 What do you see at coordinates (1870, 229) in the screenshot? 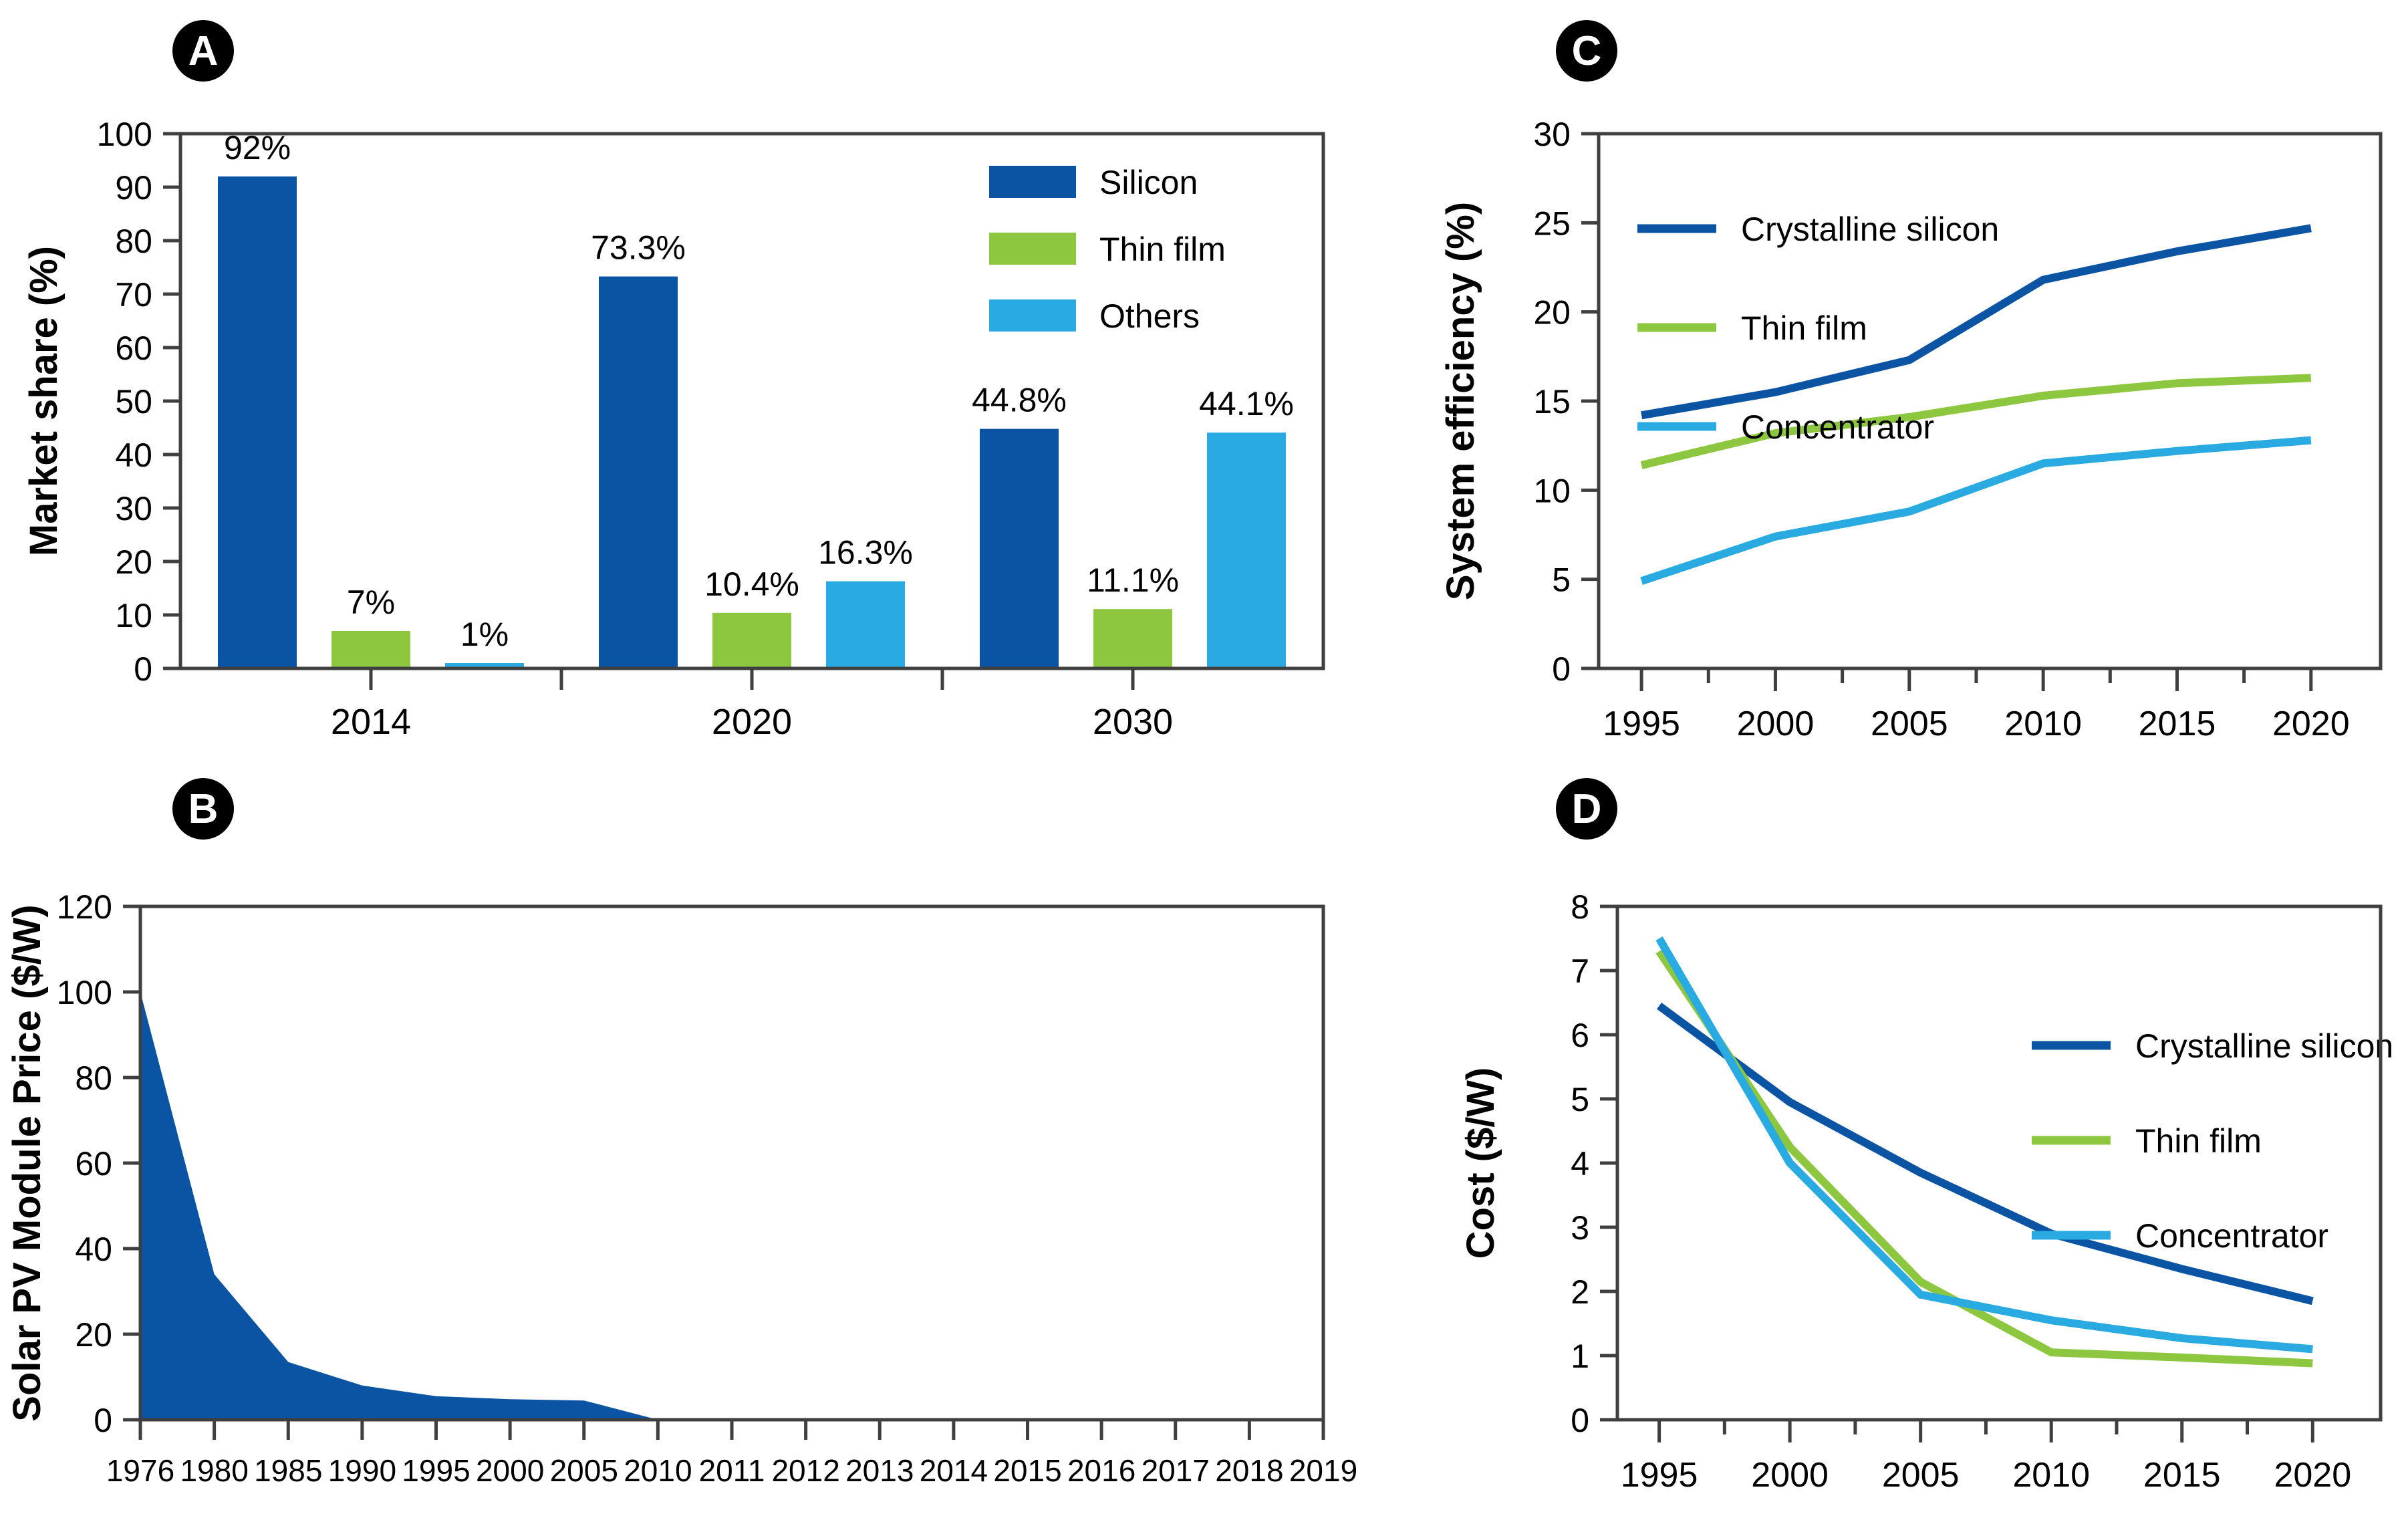
I see `legend-label: Crystalline silicon` at bounding box center [1870, 229].